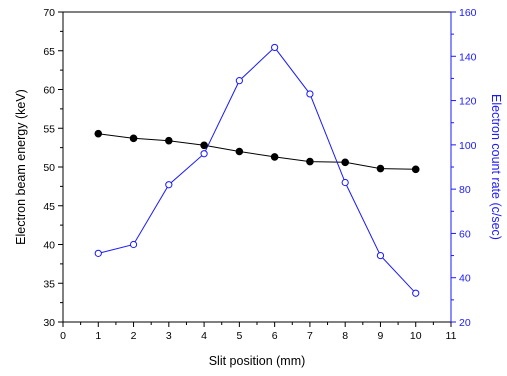  What do you see at coordinates (49, 129) in the screenshot?
I see `left-y-tick-label: 55` at bounding box center [49, 129].